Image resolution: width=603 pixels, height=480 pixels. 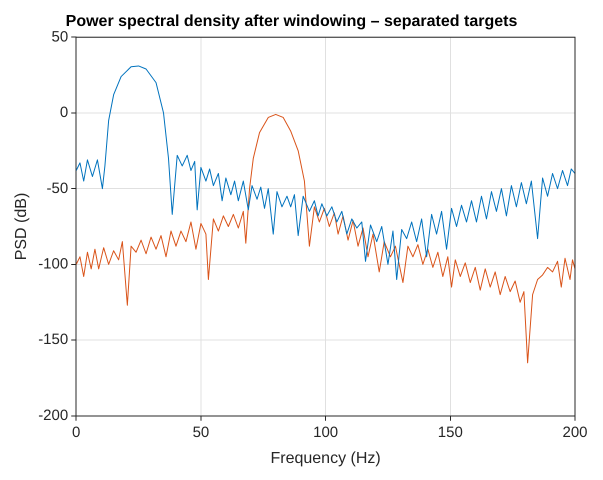 What do you see at coordinates (76, 432) in the screenshot?
I see `x-tick-label: 0` at bounding box center [76, 432].